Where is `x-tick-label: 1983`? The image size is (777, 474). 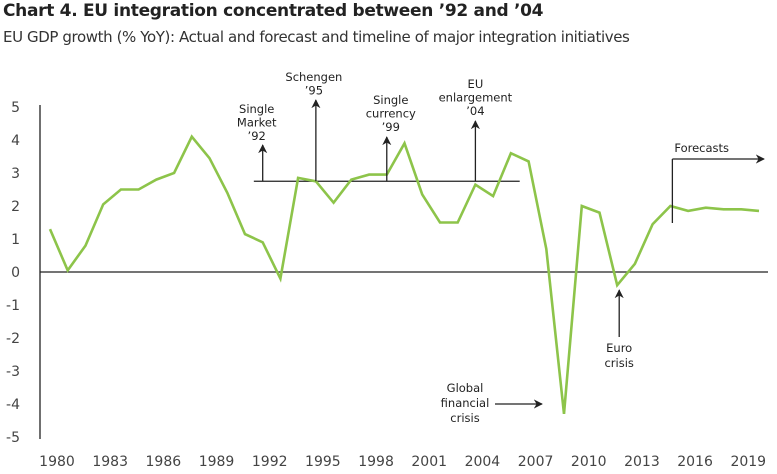
x-tick-label: 1983 is located at coordinates (110, 462).